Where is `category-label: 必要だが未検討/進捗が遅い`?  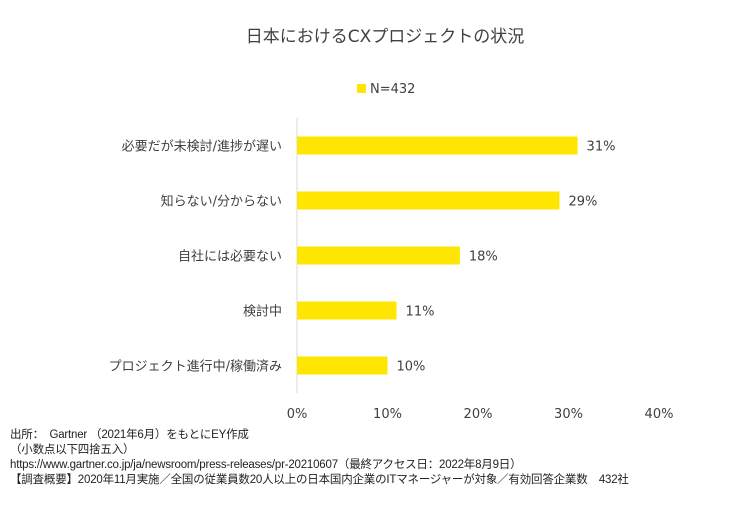
category-label: 必要だが未検討/進捗が遅い is located at coordinates (202, 147).